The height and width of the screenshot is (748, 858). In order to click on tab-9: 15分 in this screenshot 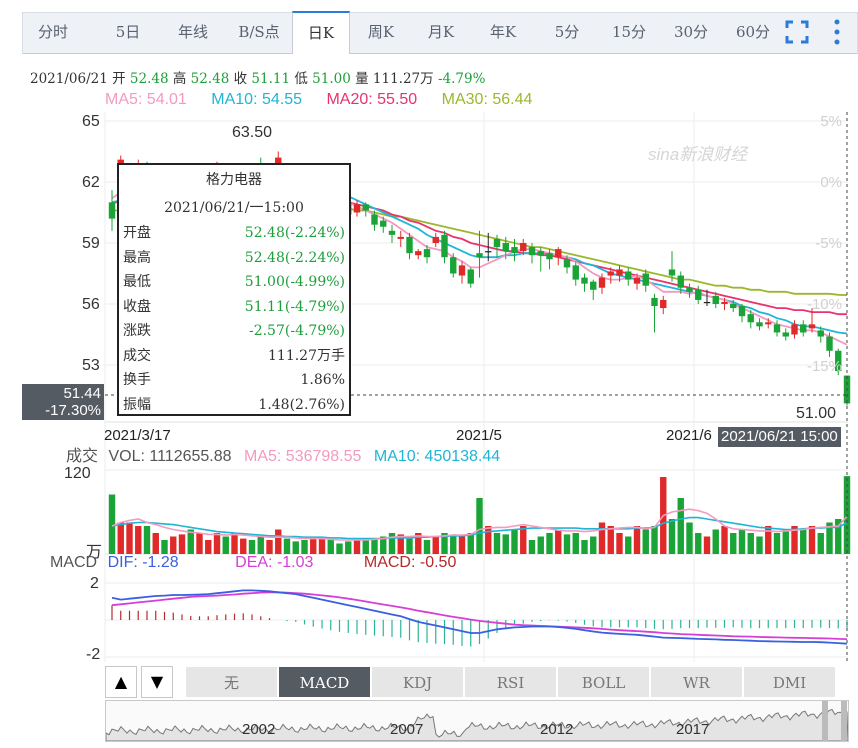, I will do `click(629, 32)`.